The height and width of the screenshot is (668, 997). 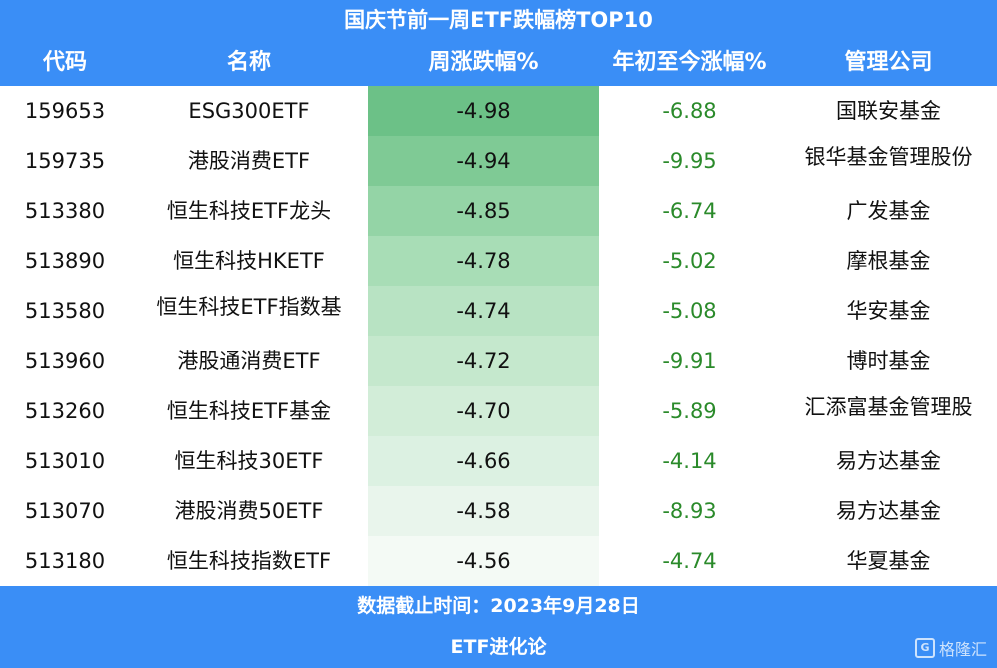 What do you see at coordinates (249, 161) in the screenshot?
I see `cell-name: 港股消费ETF` at bounding box center [249, 161].